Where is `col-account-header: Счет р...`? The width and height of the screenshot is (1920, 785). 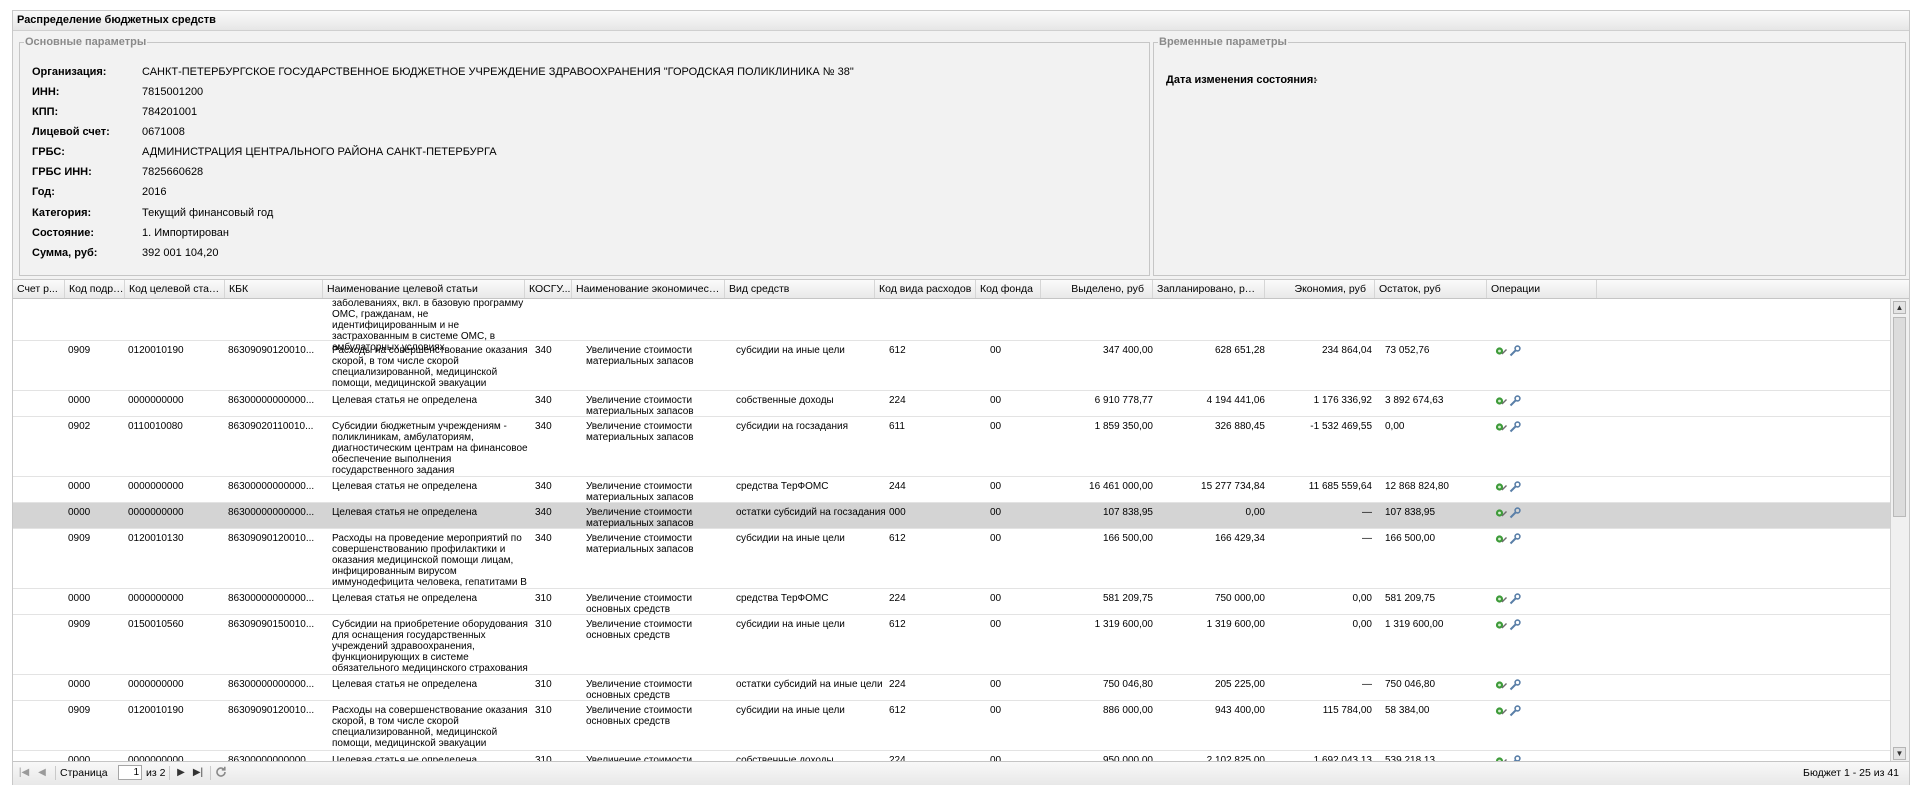 col-account-header: Счет р... is located at coordinates (39, 289).